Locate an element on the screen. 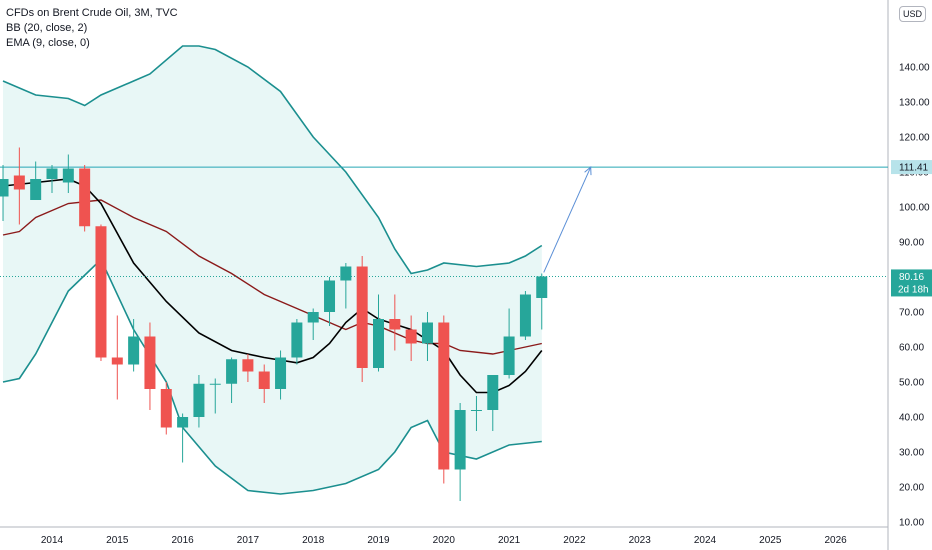  bar-countdown-label: 2d 18h is located at coordinates (913, 289).